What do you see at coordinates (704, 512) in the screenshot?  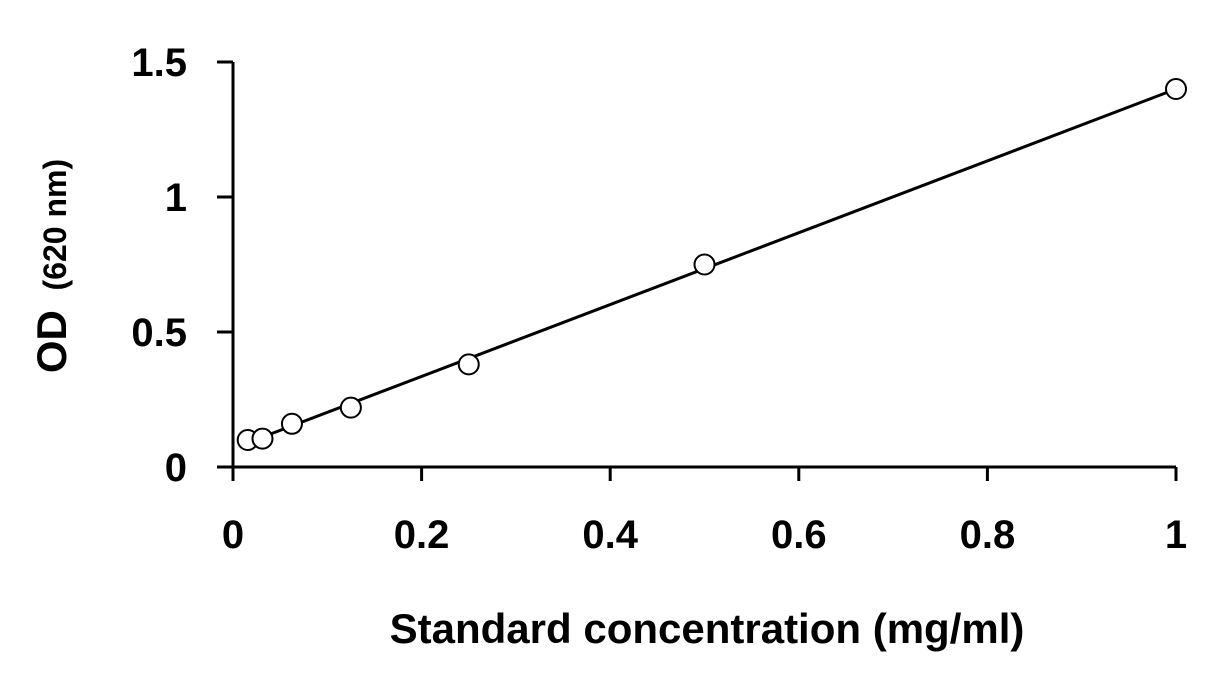 I see `x-ticks: 0 0.2 0.4 0.6 0.8 1` at bounding box center [704, 512].